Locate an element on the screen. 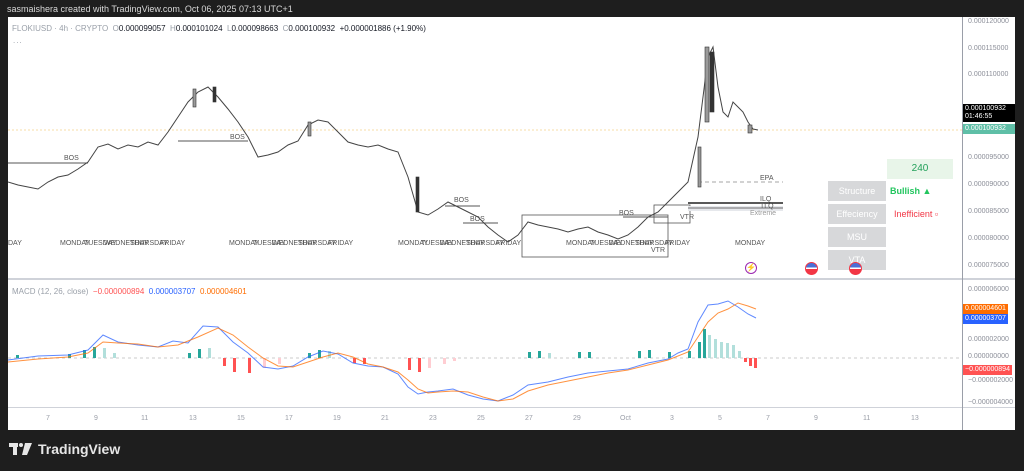 The image size is (1024, 471). macd-signal-value: 0.000004601 is located at coordinates (223, 291).